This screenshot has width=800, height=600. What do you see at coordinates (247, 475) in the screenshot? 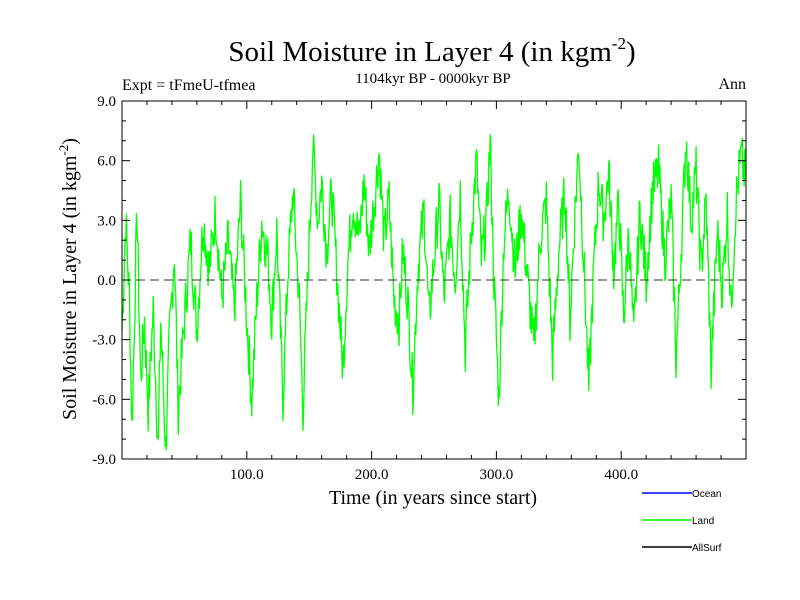
I see `x-tick-label: 100.0` at bounding box center [247, 475].